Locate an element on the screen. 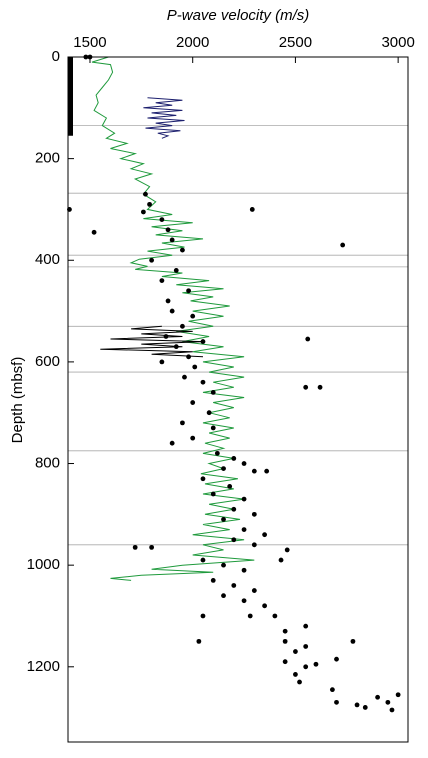  y-tick-label: 400 is located at coordinates (47, 259).